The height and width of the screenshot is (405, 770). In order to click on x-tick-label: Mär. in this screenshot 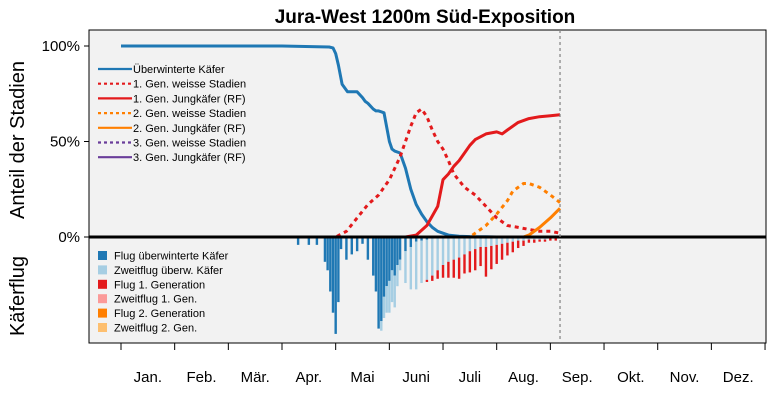, I will do `click(255, 377)`.